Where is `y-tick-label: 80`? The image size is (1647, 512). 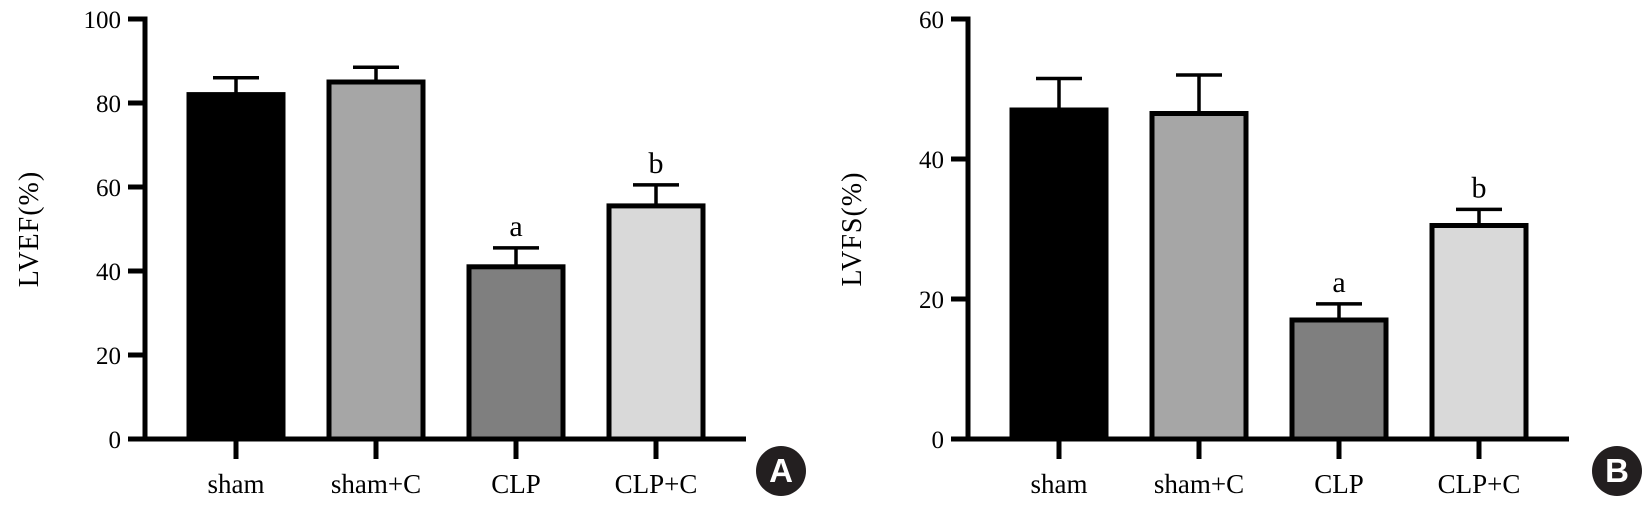 y-tick-label: 80 is located at coordinates (108, 104).